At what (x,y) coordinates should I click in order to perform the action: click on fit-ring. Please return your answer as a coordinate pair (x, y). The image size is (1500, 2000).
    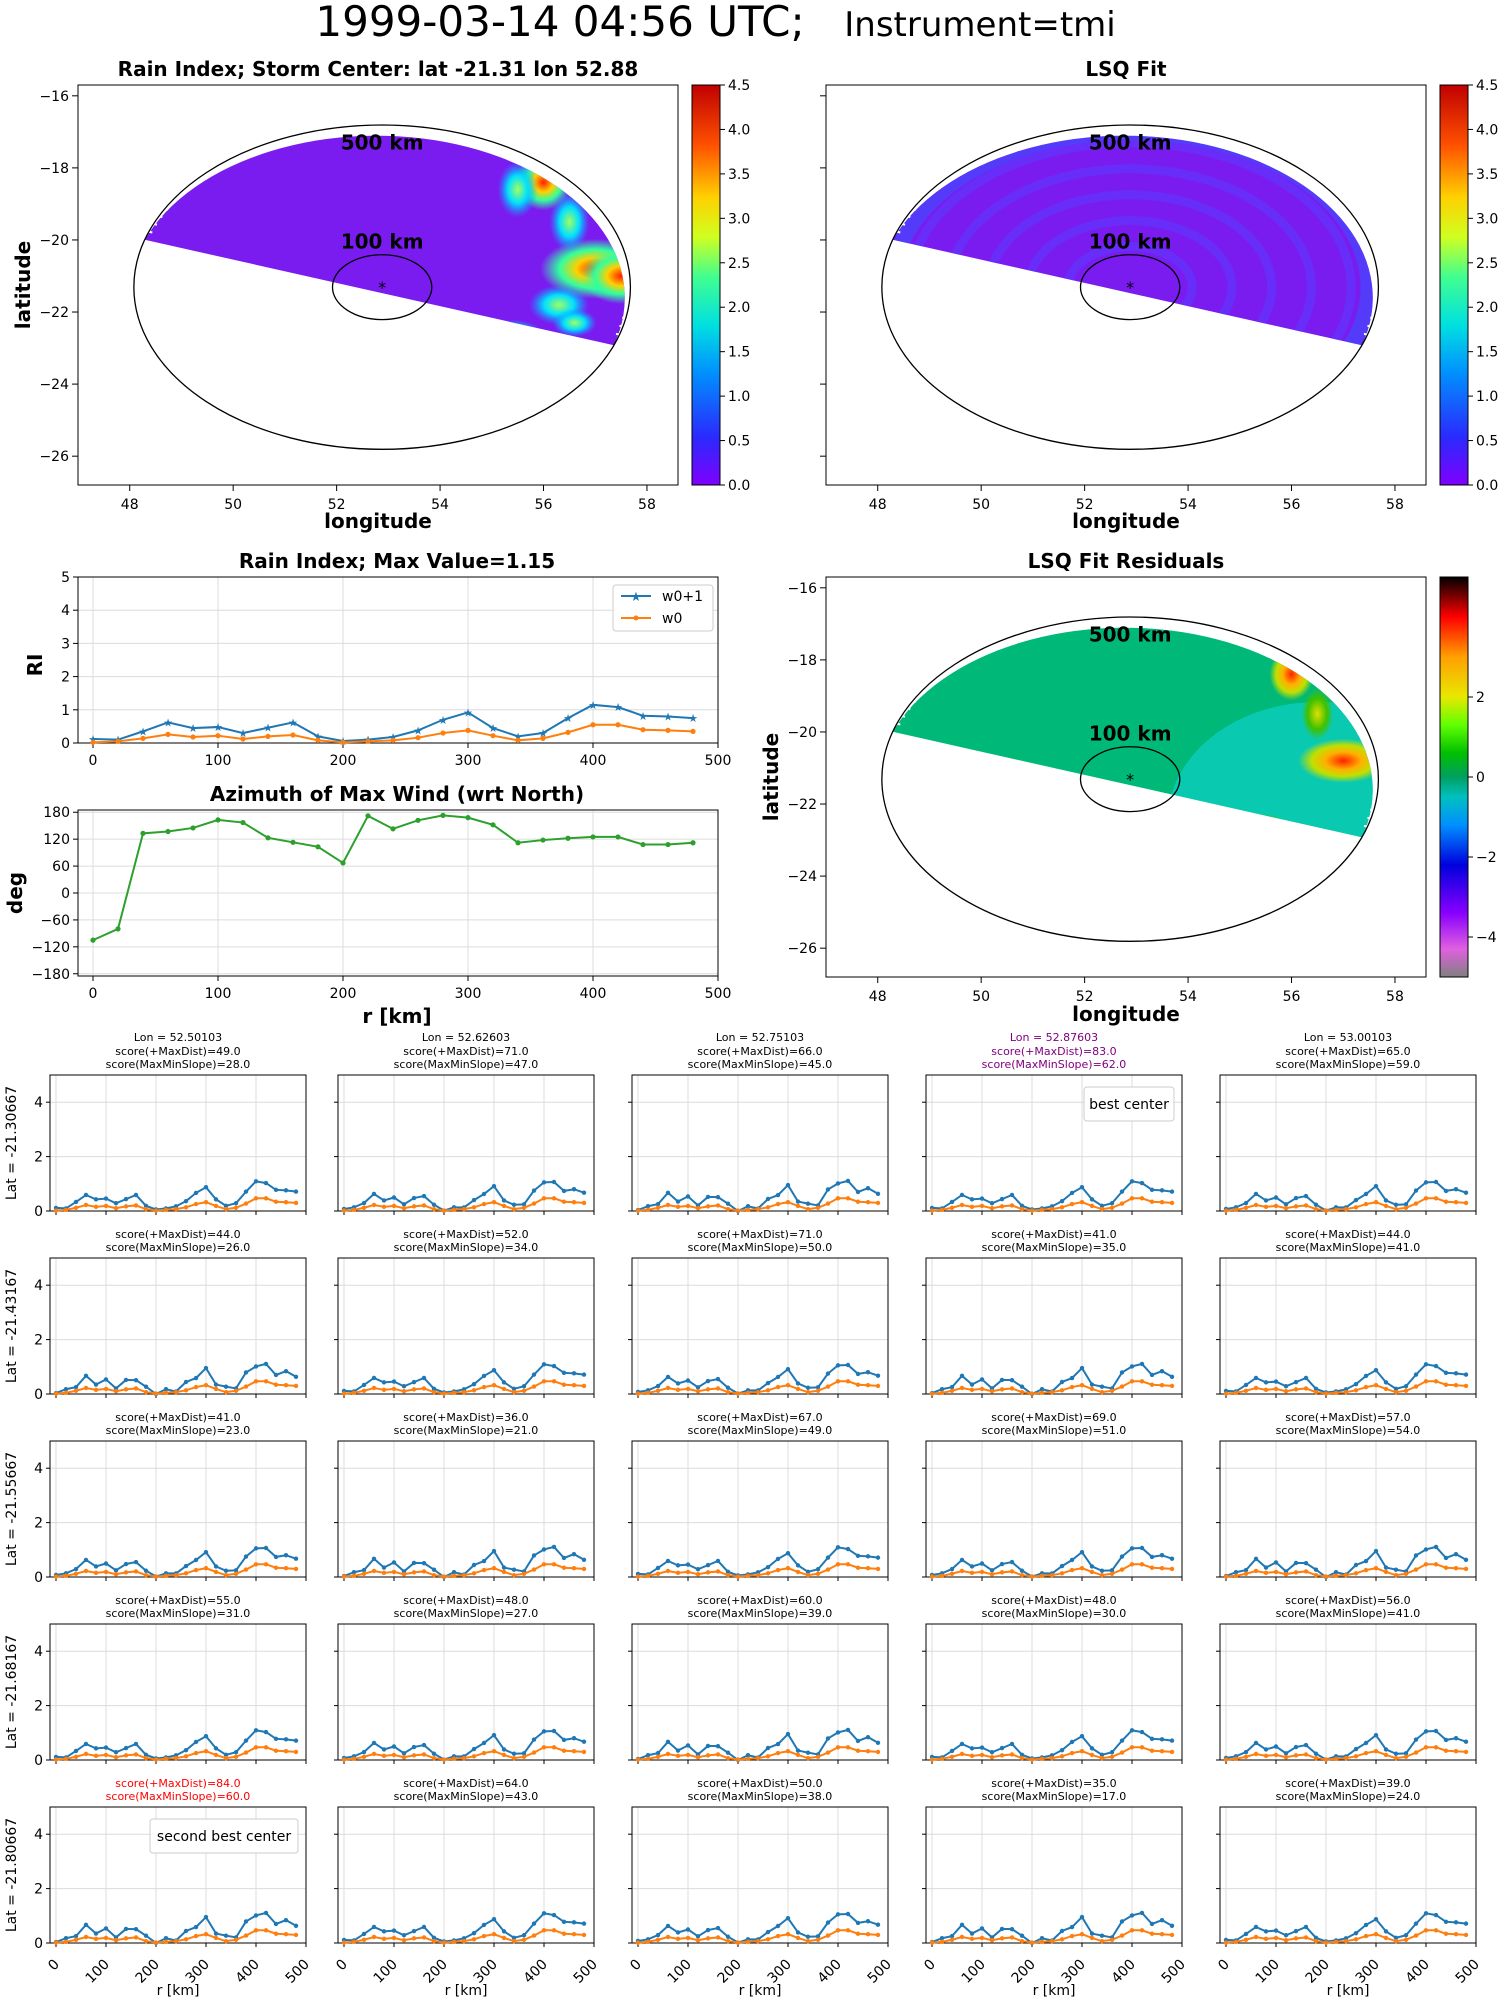
    Looking at the image, I should click on (1132, 240).